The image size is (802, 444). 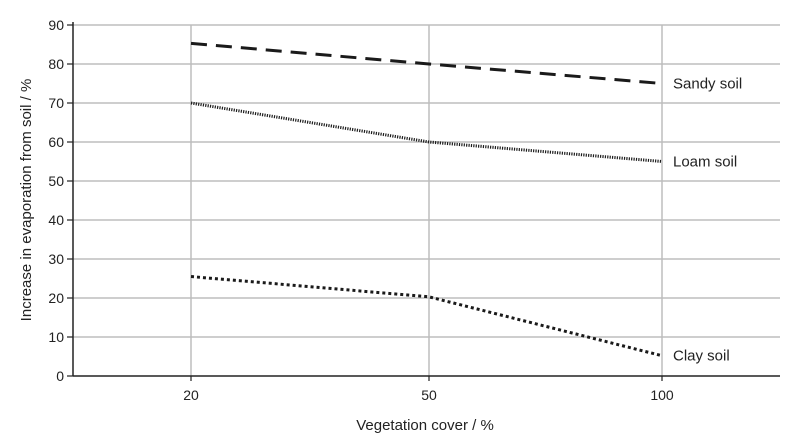 What do you see at coordinates (56, 220) in the screenshot?
I see `y-tick-label: 40` at bounding box center [56, 220].